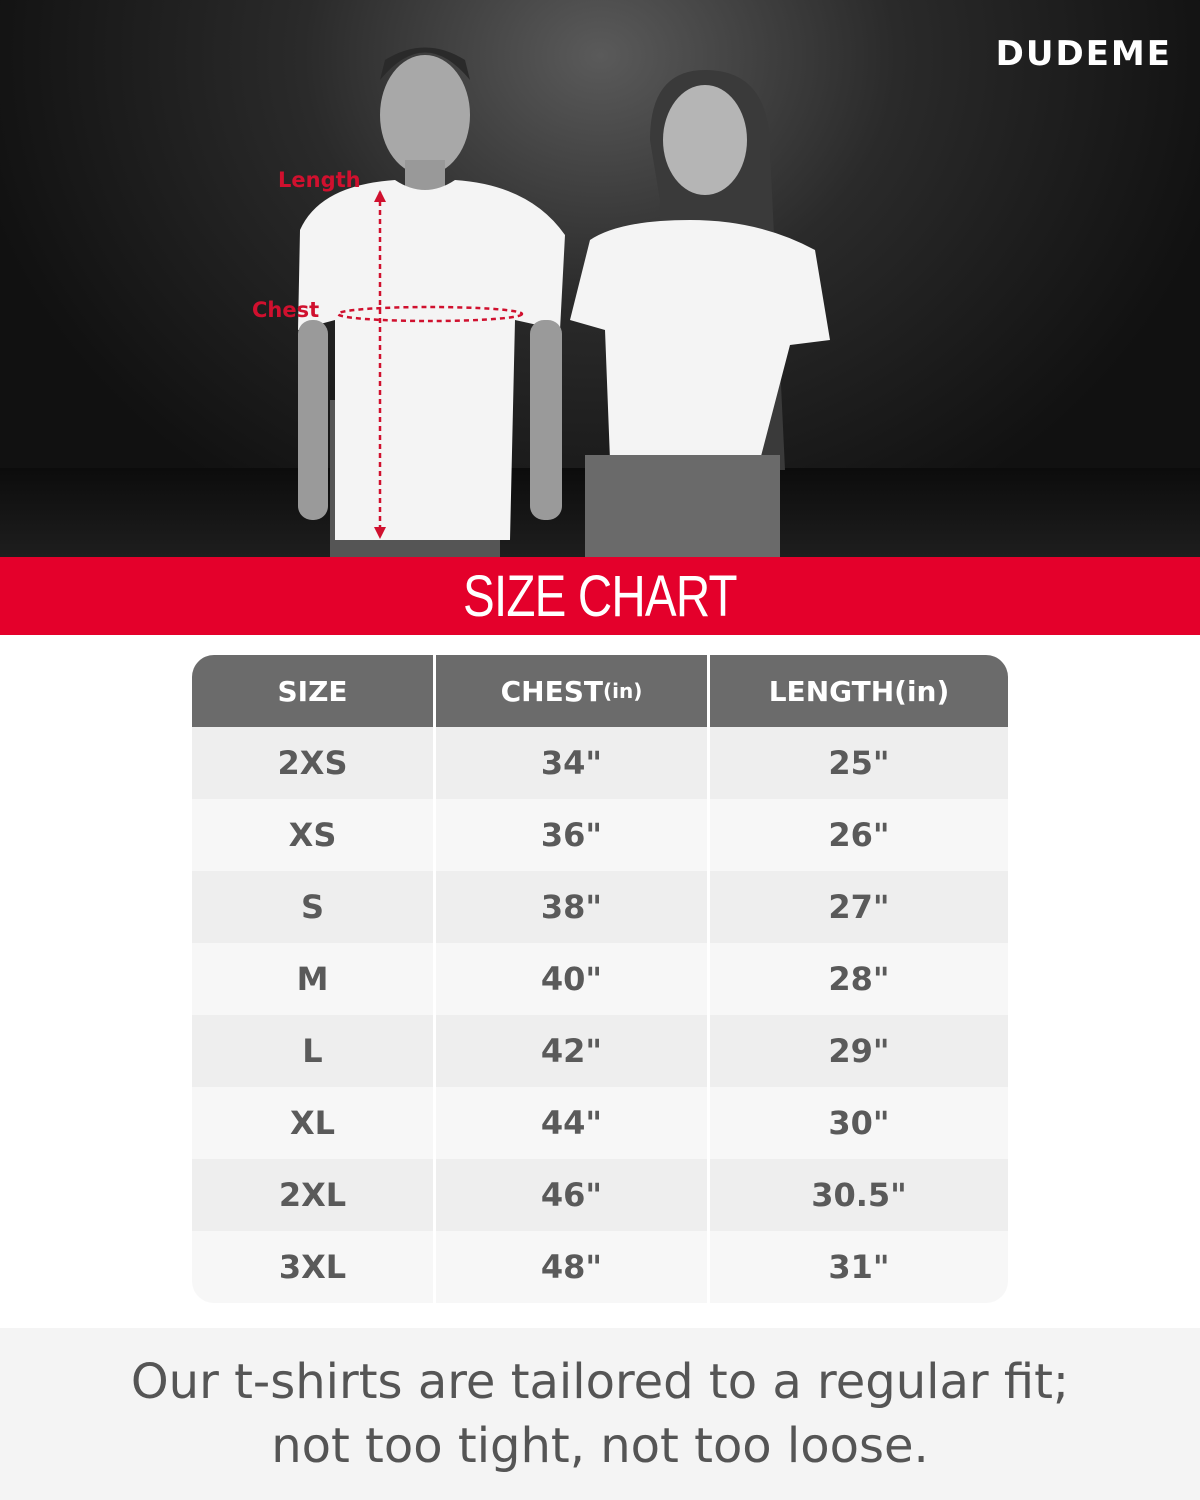  I want to click on table-row: 2XS 34" 25", so click(600, 763).